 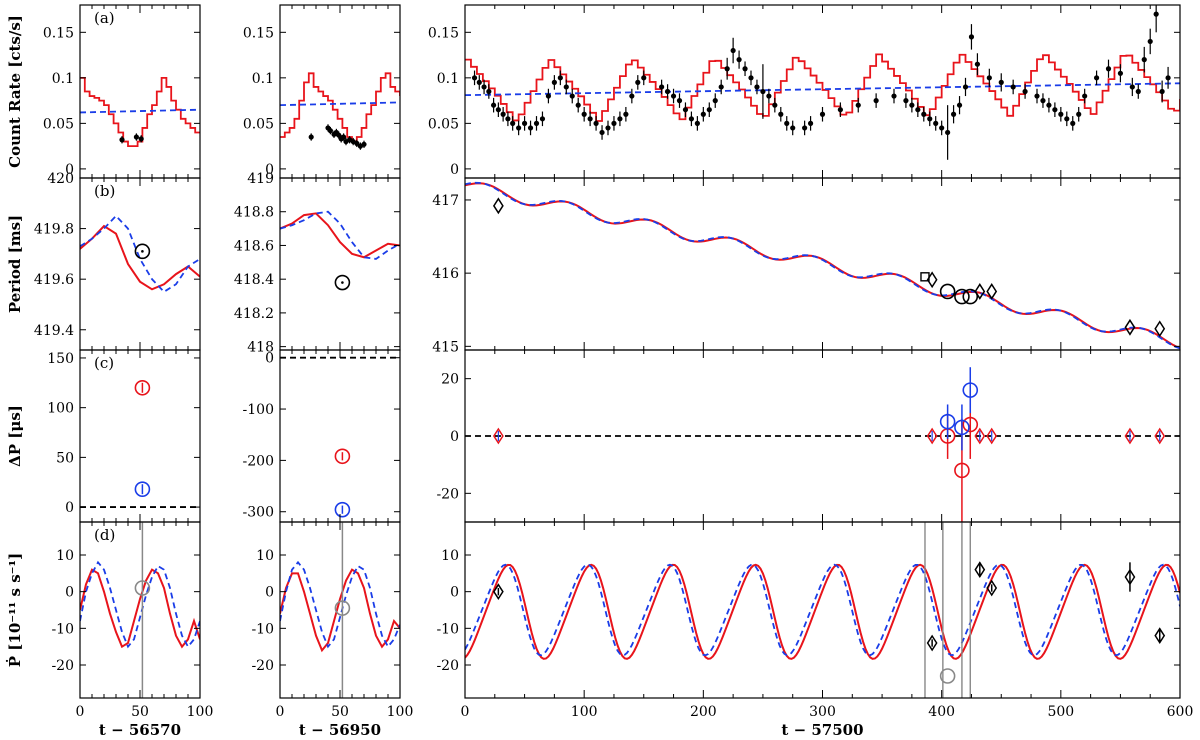 I want to click on x-axis-label: t − 56950, so click(x=340, y=730).